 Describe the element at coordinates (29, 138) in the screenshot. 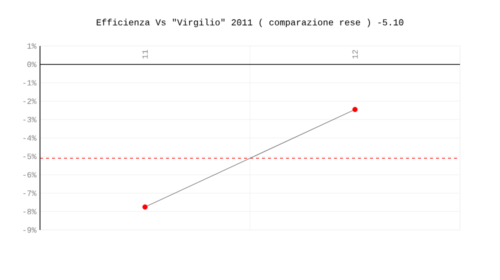

I see `y-tick-label: -4%` at that location.